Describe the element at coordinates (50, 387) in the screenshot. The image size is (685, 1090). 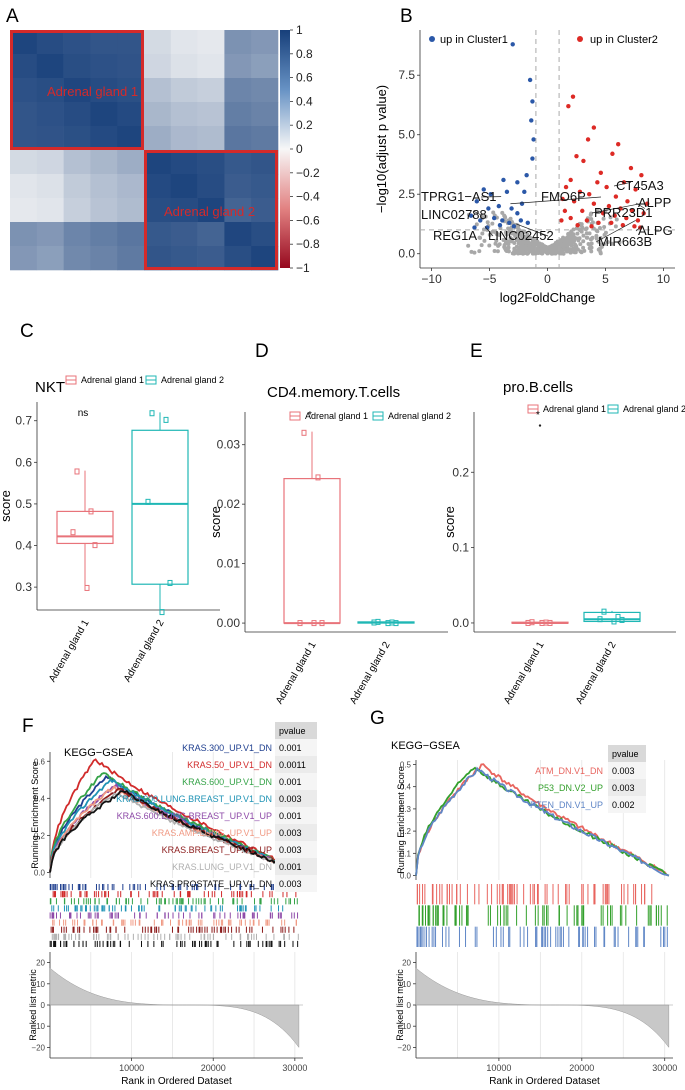
I see `panel-title: NKT` at that location.